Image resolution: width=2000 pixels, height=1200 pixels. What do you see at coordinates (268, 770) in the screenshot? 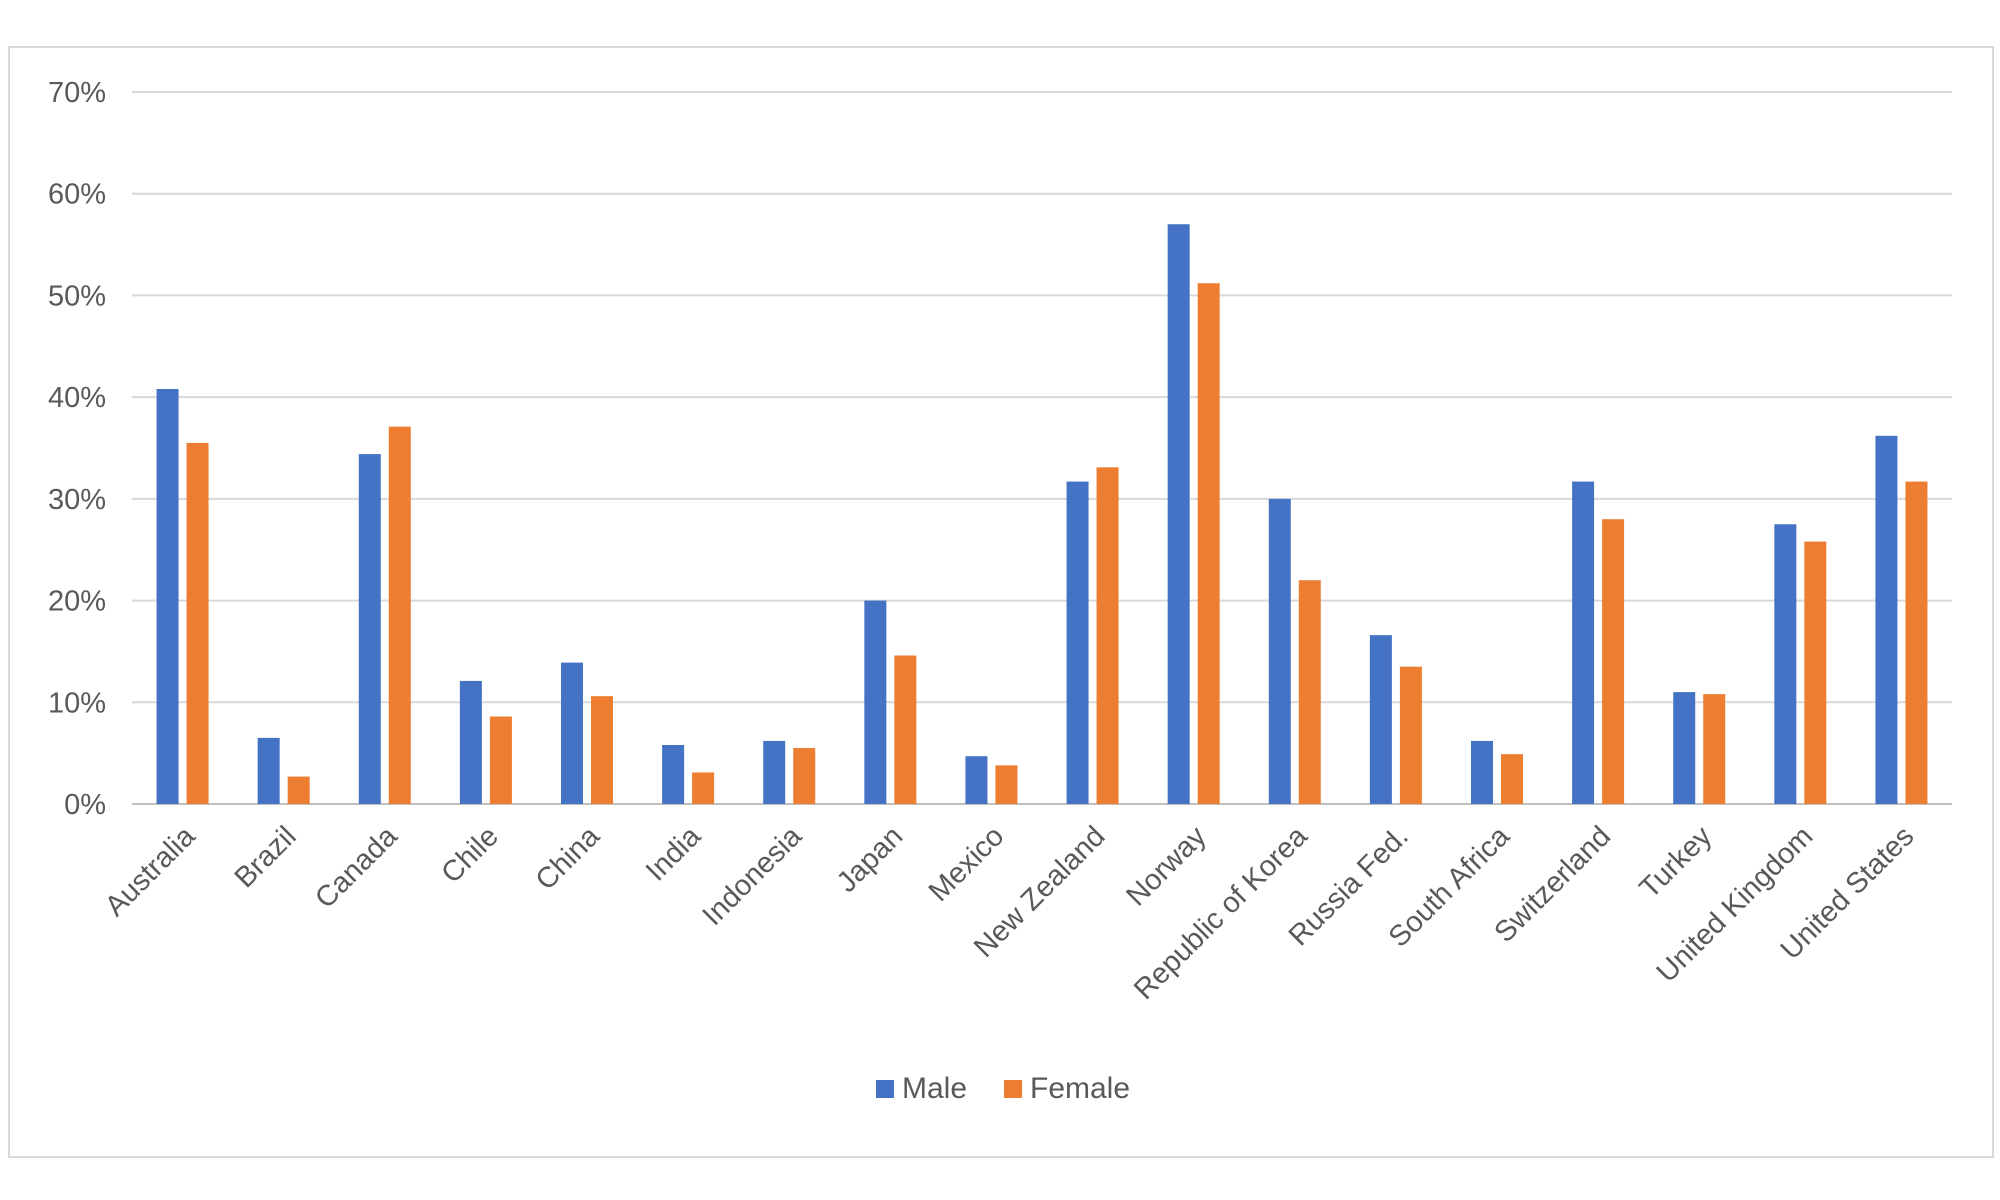
I see `bar-male-brazil` at bounding box center [268, 770].